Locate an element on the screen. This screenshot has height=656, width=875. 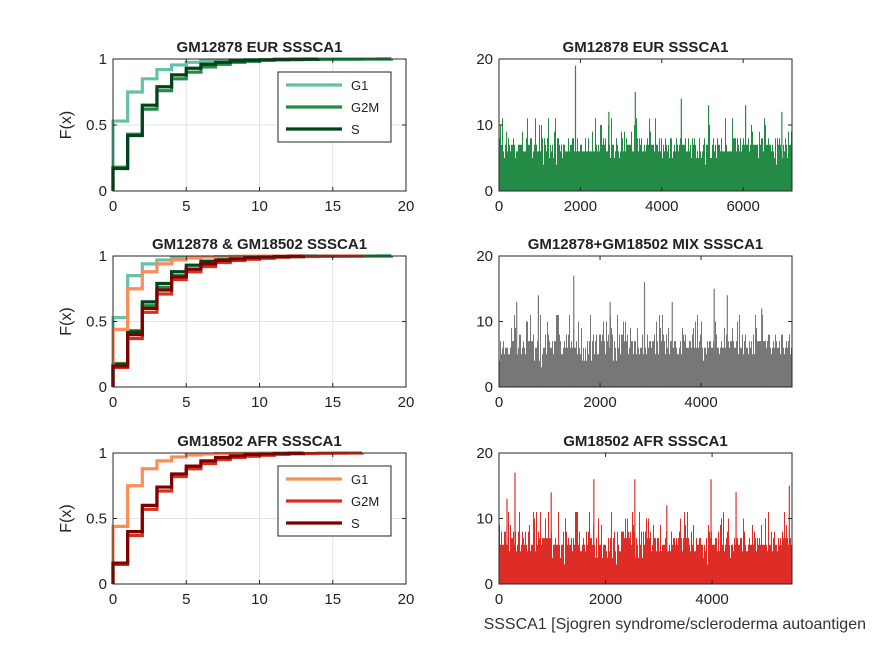
subplot-4: 0 2000 4000 0 10 20 GM12878+GM18502 MIX SSSCA1 is located at coordinates (634, 323).